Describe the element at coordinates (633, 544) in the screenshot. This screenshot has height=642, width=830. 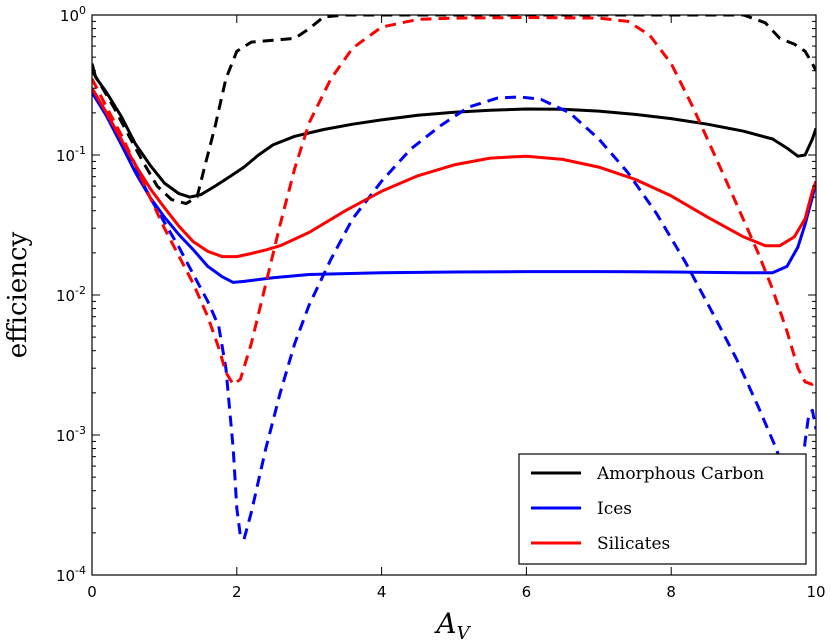
I see `legend-label-2: Silicates` at that location.